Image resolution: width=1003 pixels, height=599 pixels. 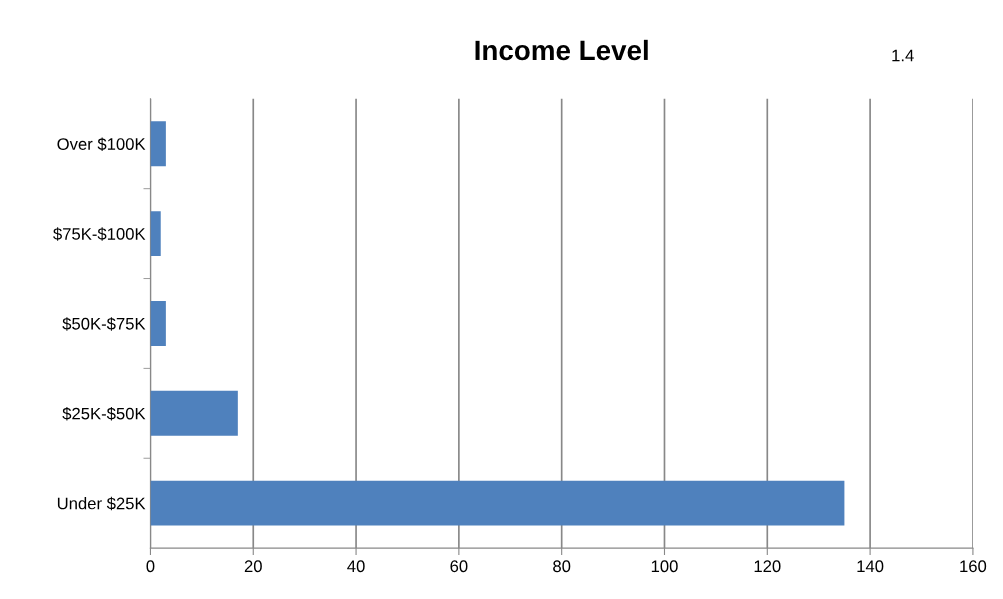 What do you see at coordinates (870, 566) in the screenshot?
I see `x-tick-label: 140` at bounding box center [870, 566].